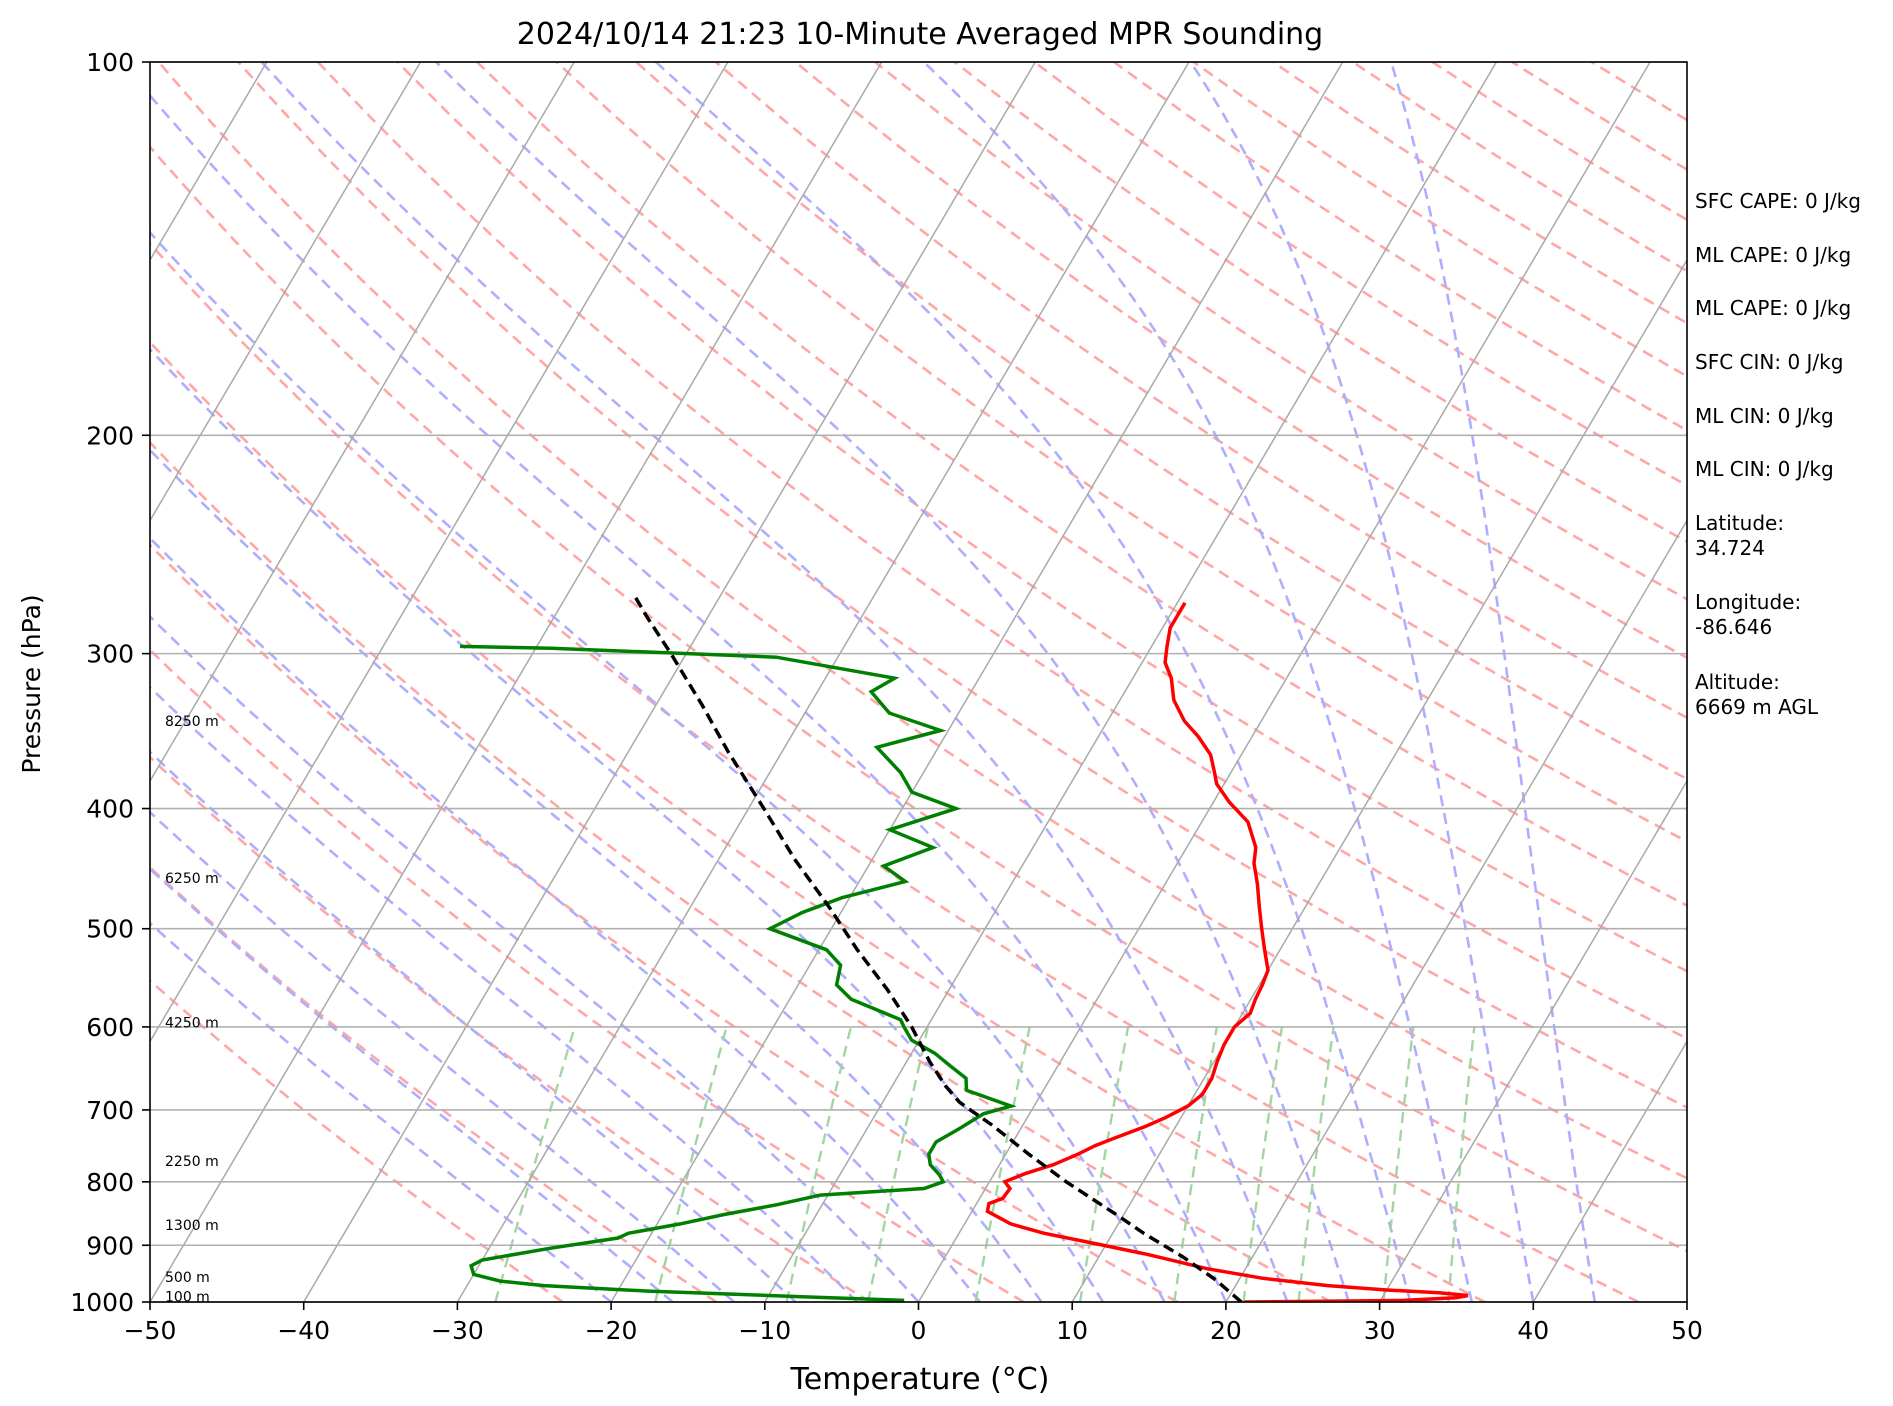 The width and height of the screenshot is (1893, 1406). What do you see at coordinates (110, 809) in the screenshot?
I see `y-tick-label: 400` at bounding box center [110, 809].